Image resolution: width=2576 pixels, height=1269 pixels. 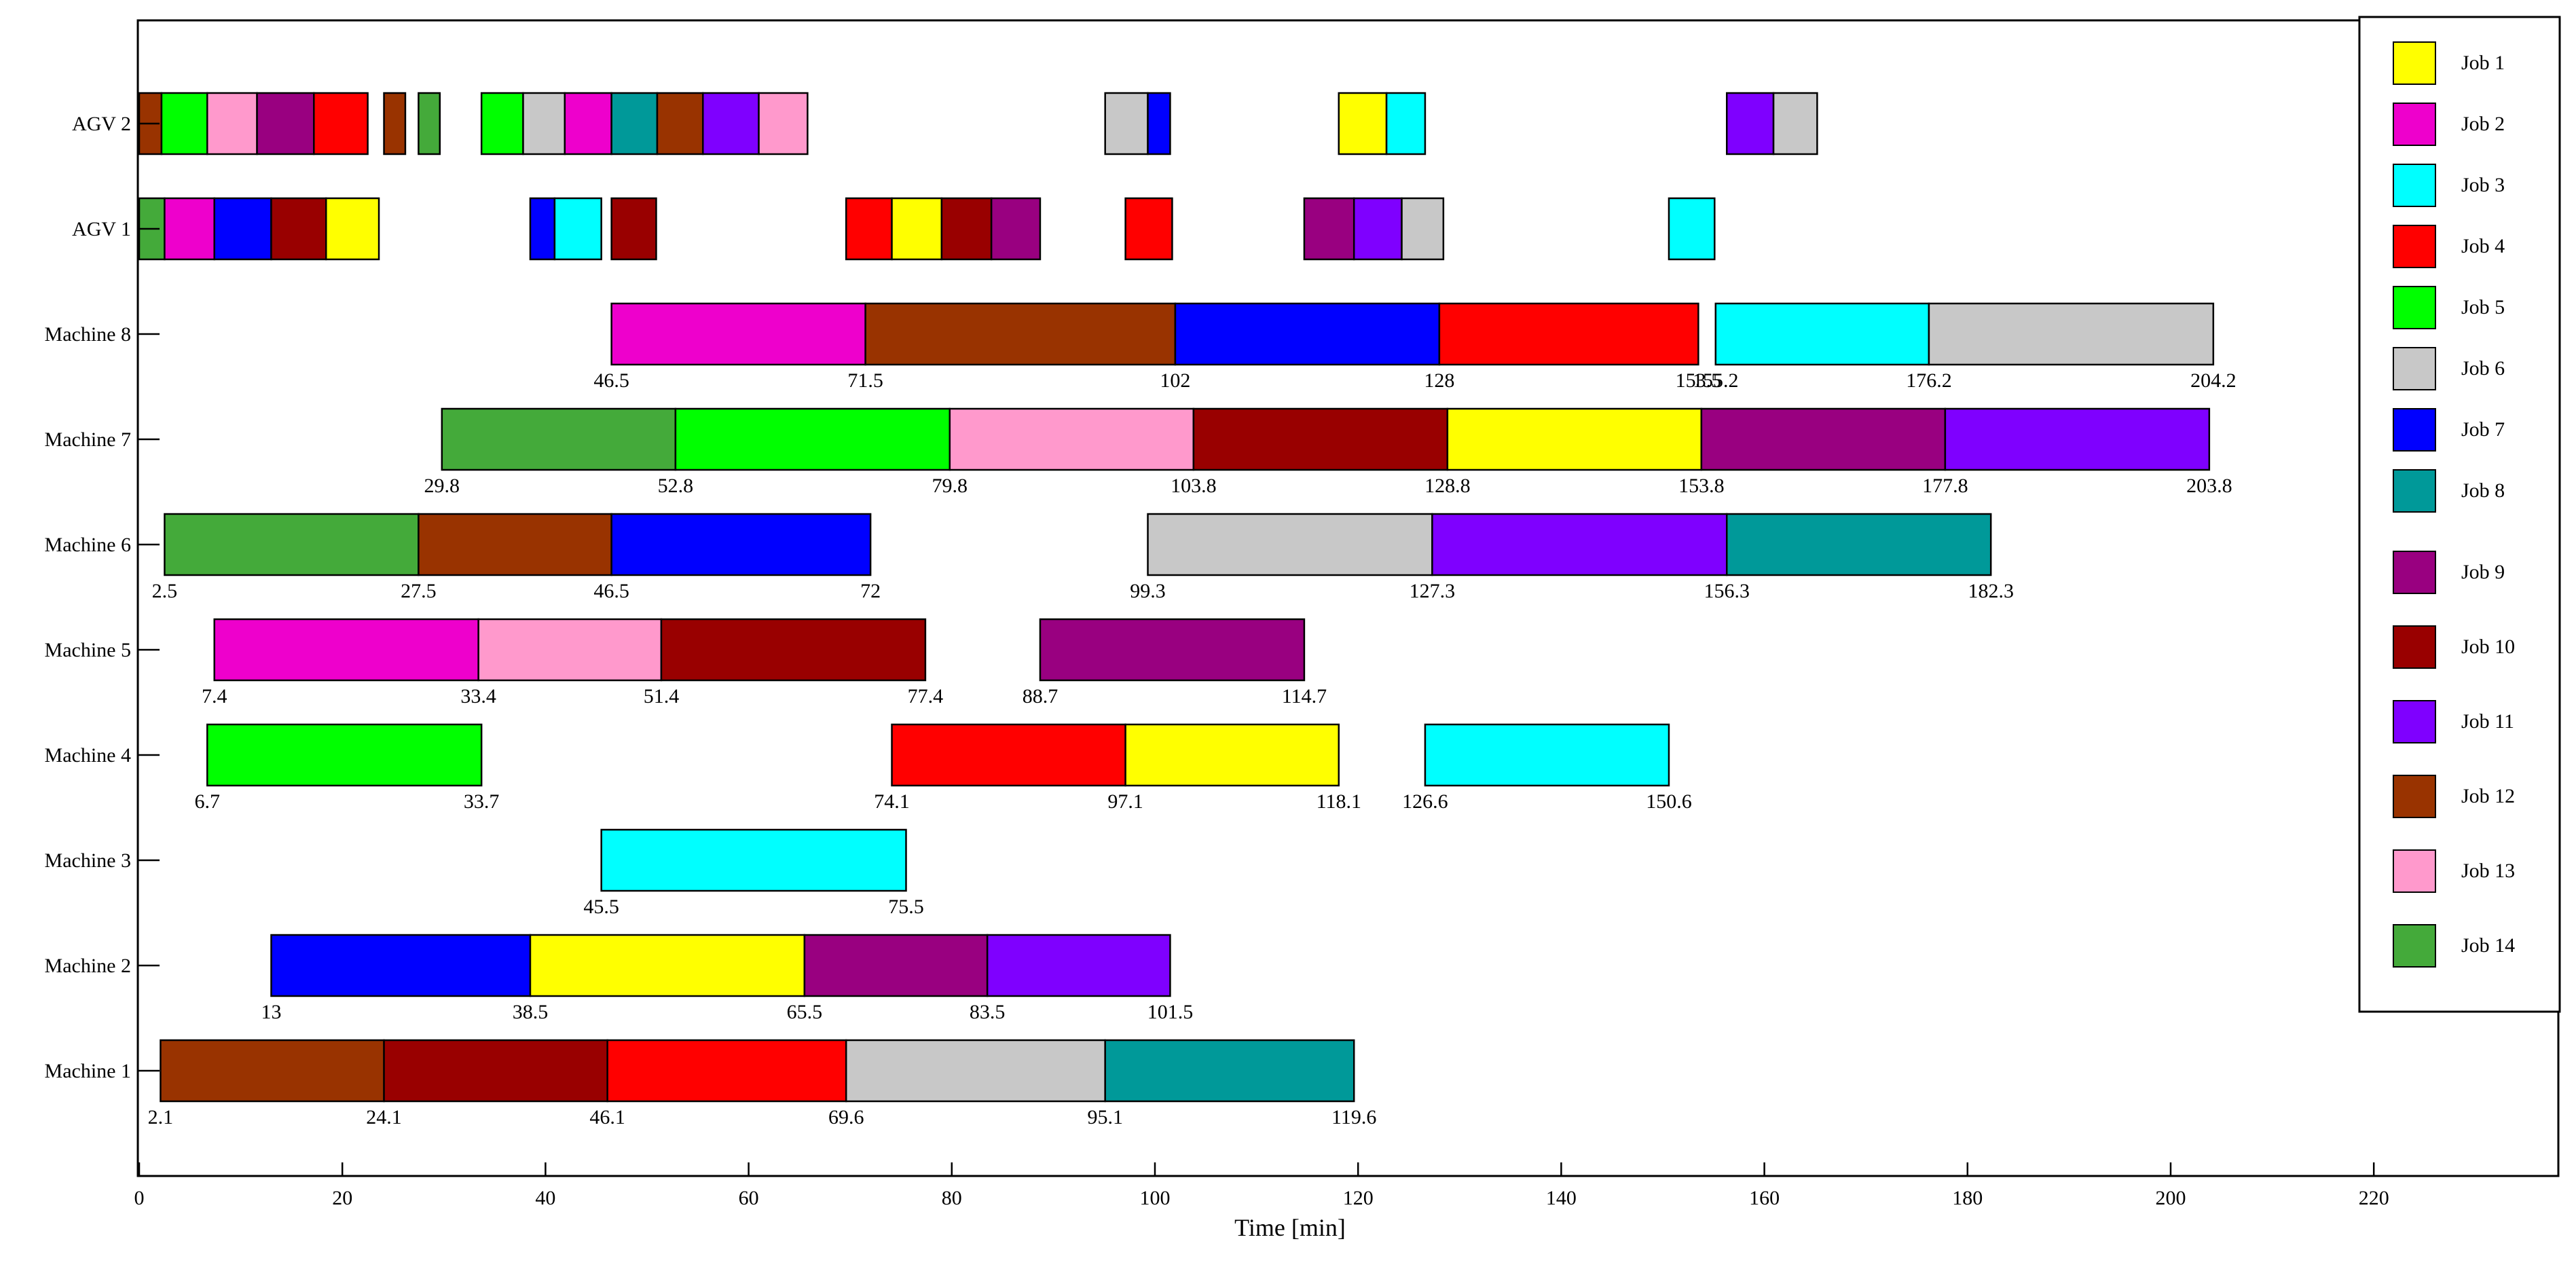 What do you see at coordinates (271, 1012) in the screenshot?
I see `time-label-machine-2-1: 13` at bounding box center [271, 1012].